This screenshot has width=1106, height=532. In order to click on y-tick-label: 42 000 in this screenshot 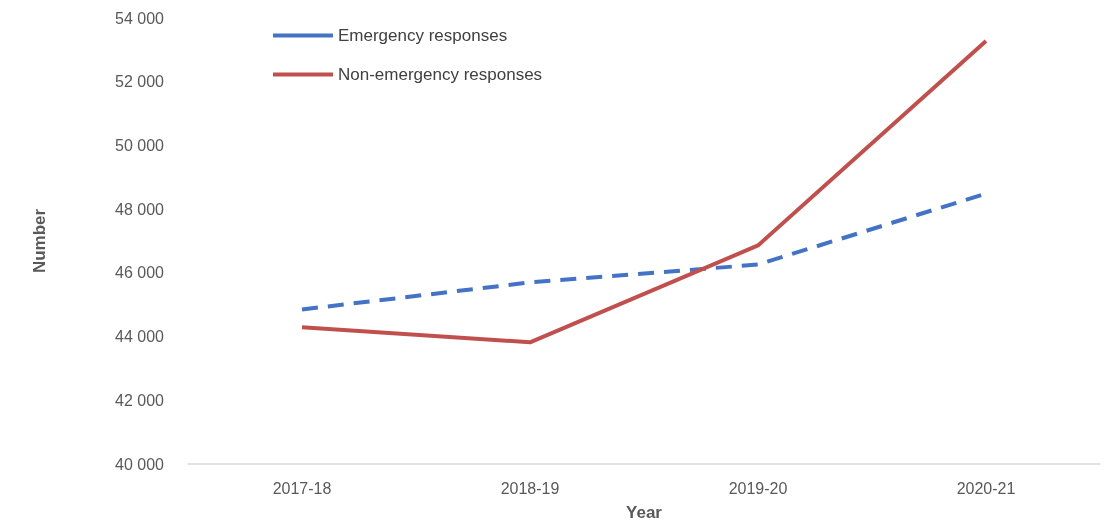, I will do `click(140, 400)`.